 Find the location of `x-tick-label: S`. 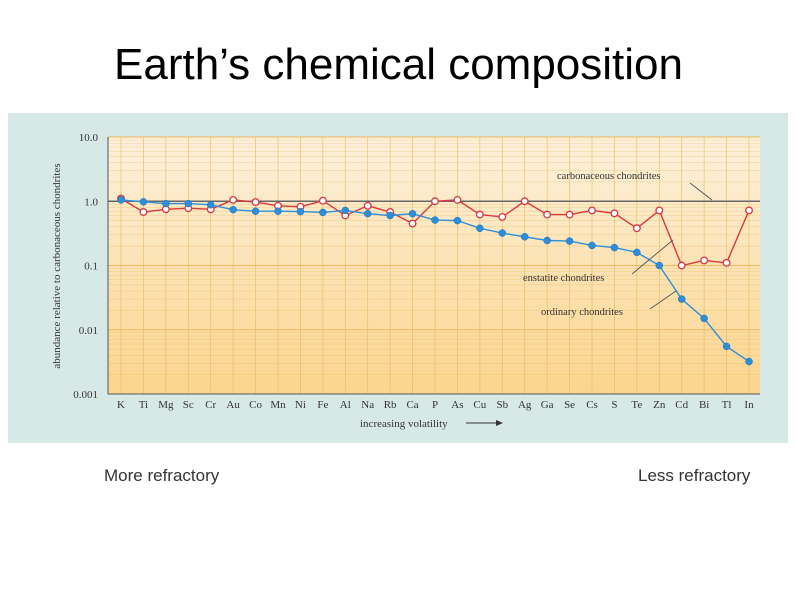

x-tick-label: S is located at coordinates (614, 405).